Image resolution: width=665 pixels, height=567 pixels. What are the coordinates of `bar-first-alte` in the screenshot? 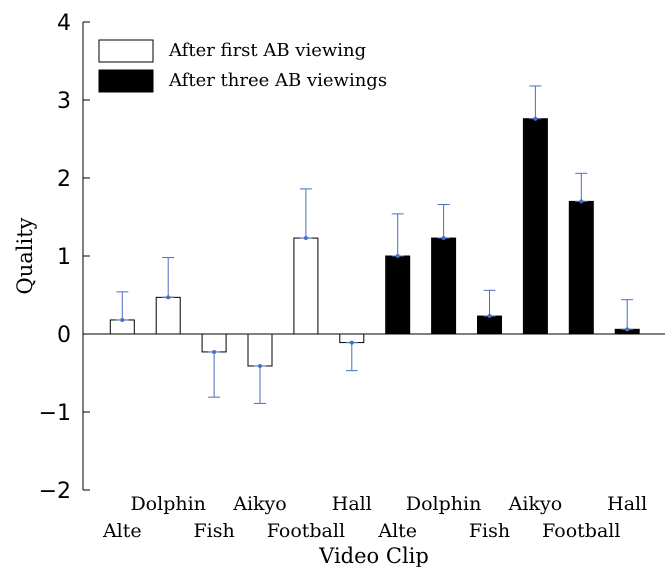 It's located at (122, 327).